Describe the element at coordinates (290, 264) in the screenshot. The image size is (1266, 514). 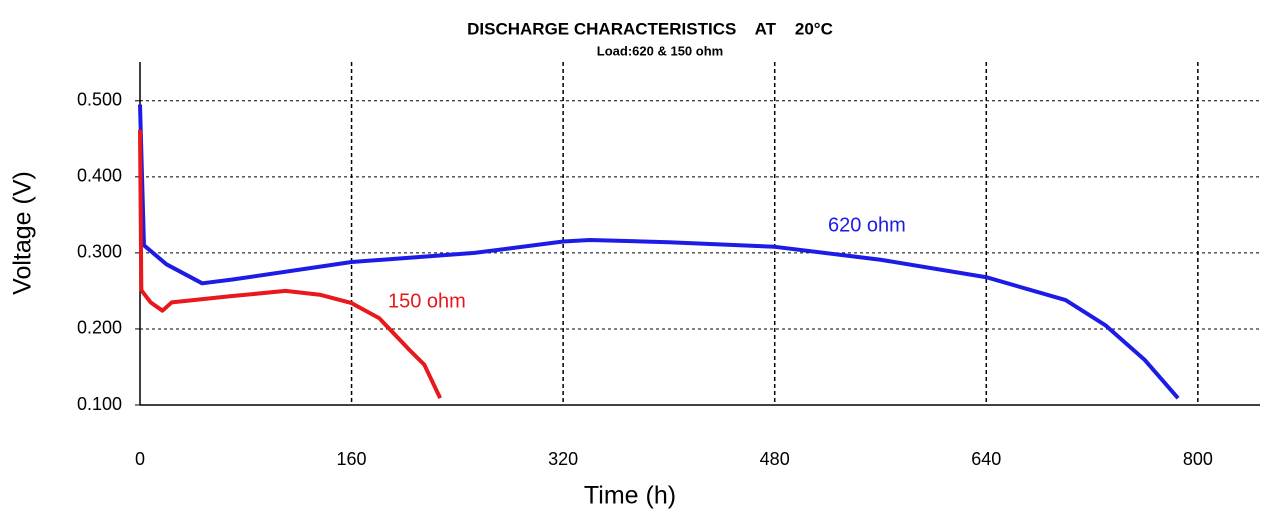
I see `series-line` at that location.